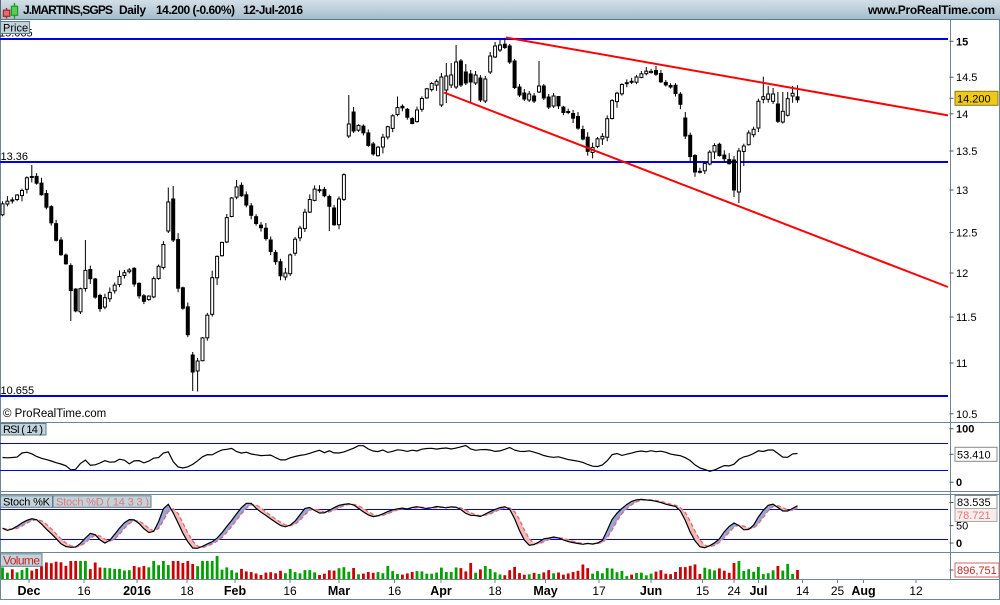 This screenshot has width=1000, height=605. I want to click on svg-text: 50, so click(962, 527).